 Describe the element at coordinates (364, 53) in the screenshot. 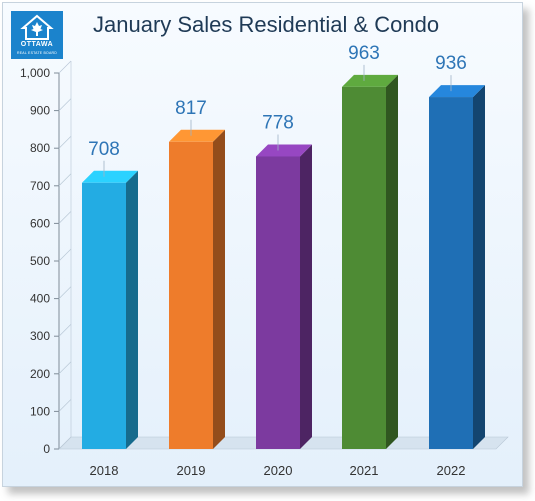

I see `data-label-2021: 963` at that location.